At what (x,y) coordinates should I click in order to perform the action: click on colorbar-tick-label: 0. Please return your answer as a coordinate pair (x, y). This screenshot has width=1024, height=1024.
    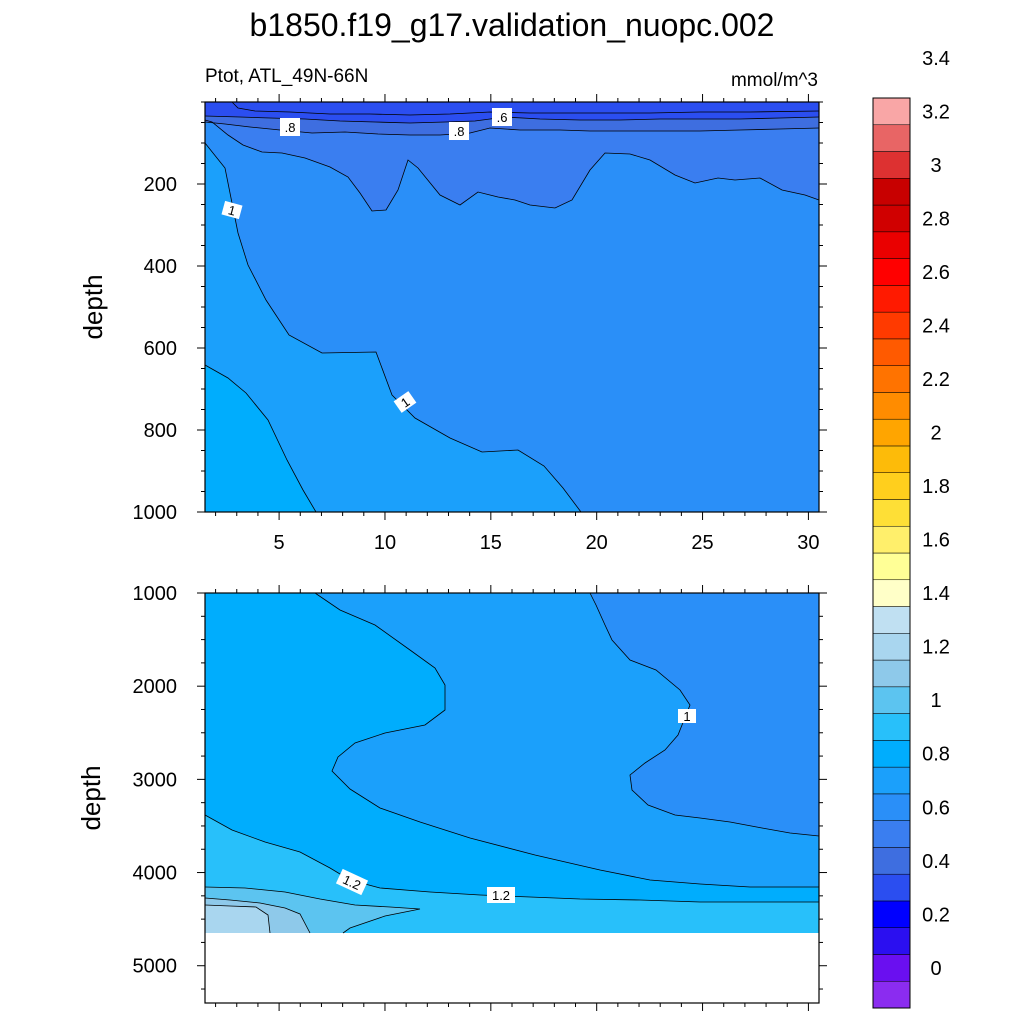
    Looking at the image, I should click on (935, 969).